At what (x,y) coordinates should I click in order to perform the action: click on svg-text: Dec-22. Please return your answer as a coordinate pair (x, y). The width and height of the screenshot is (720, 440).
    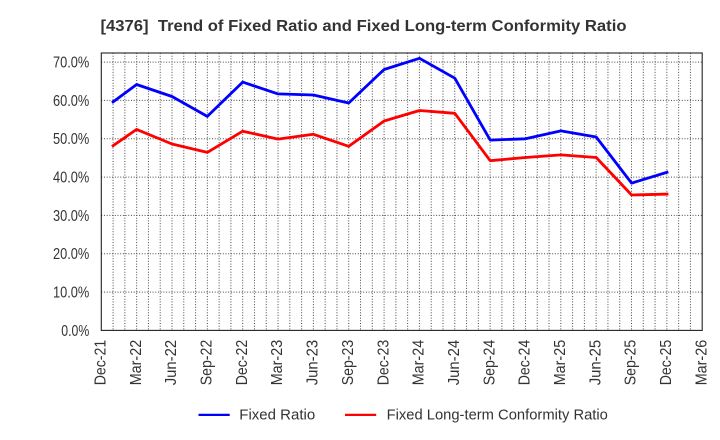
    Looking at the image, I should click on (242, 363).